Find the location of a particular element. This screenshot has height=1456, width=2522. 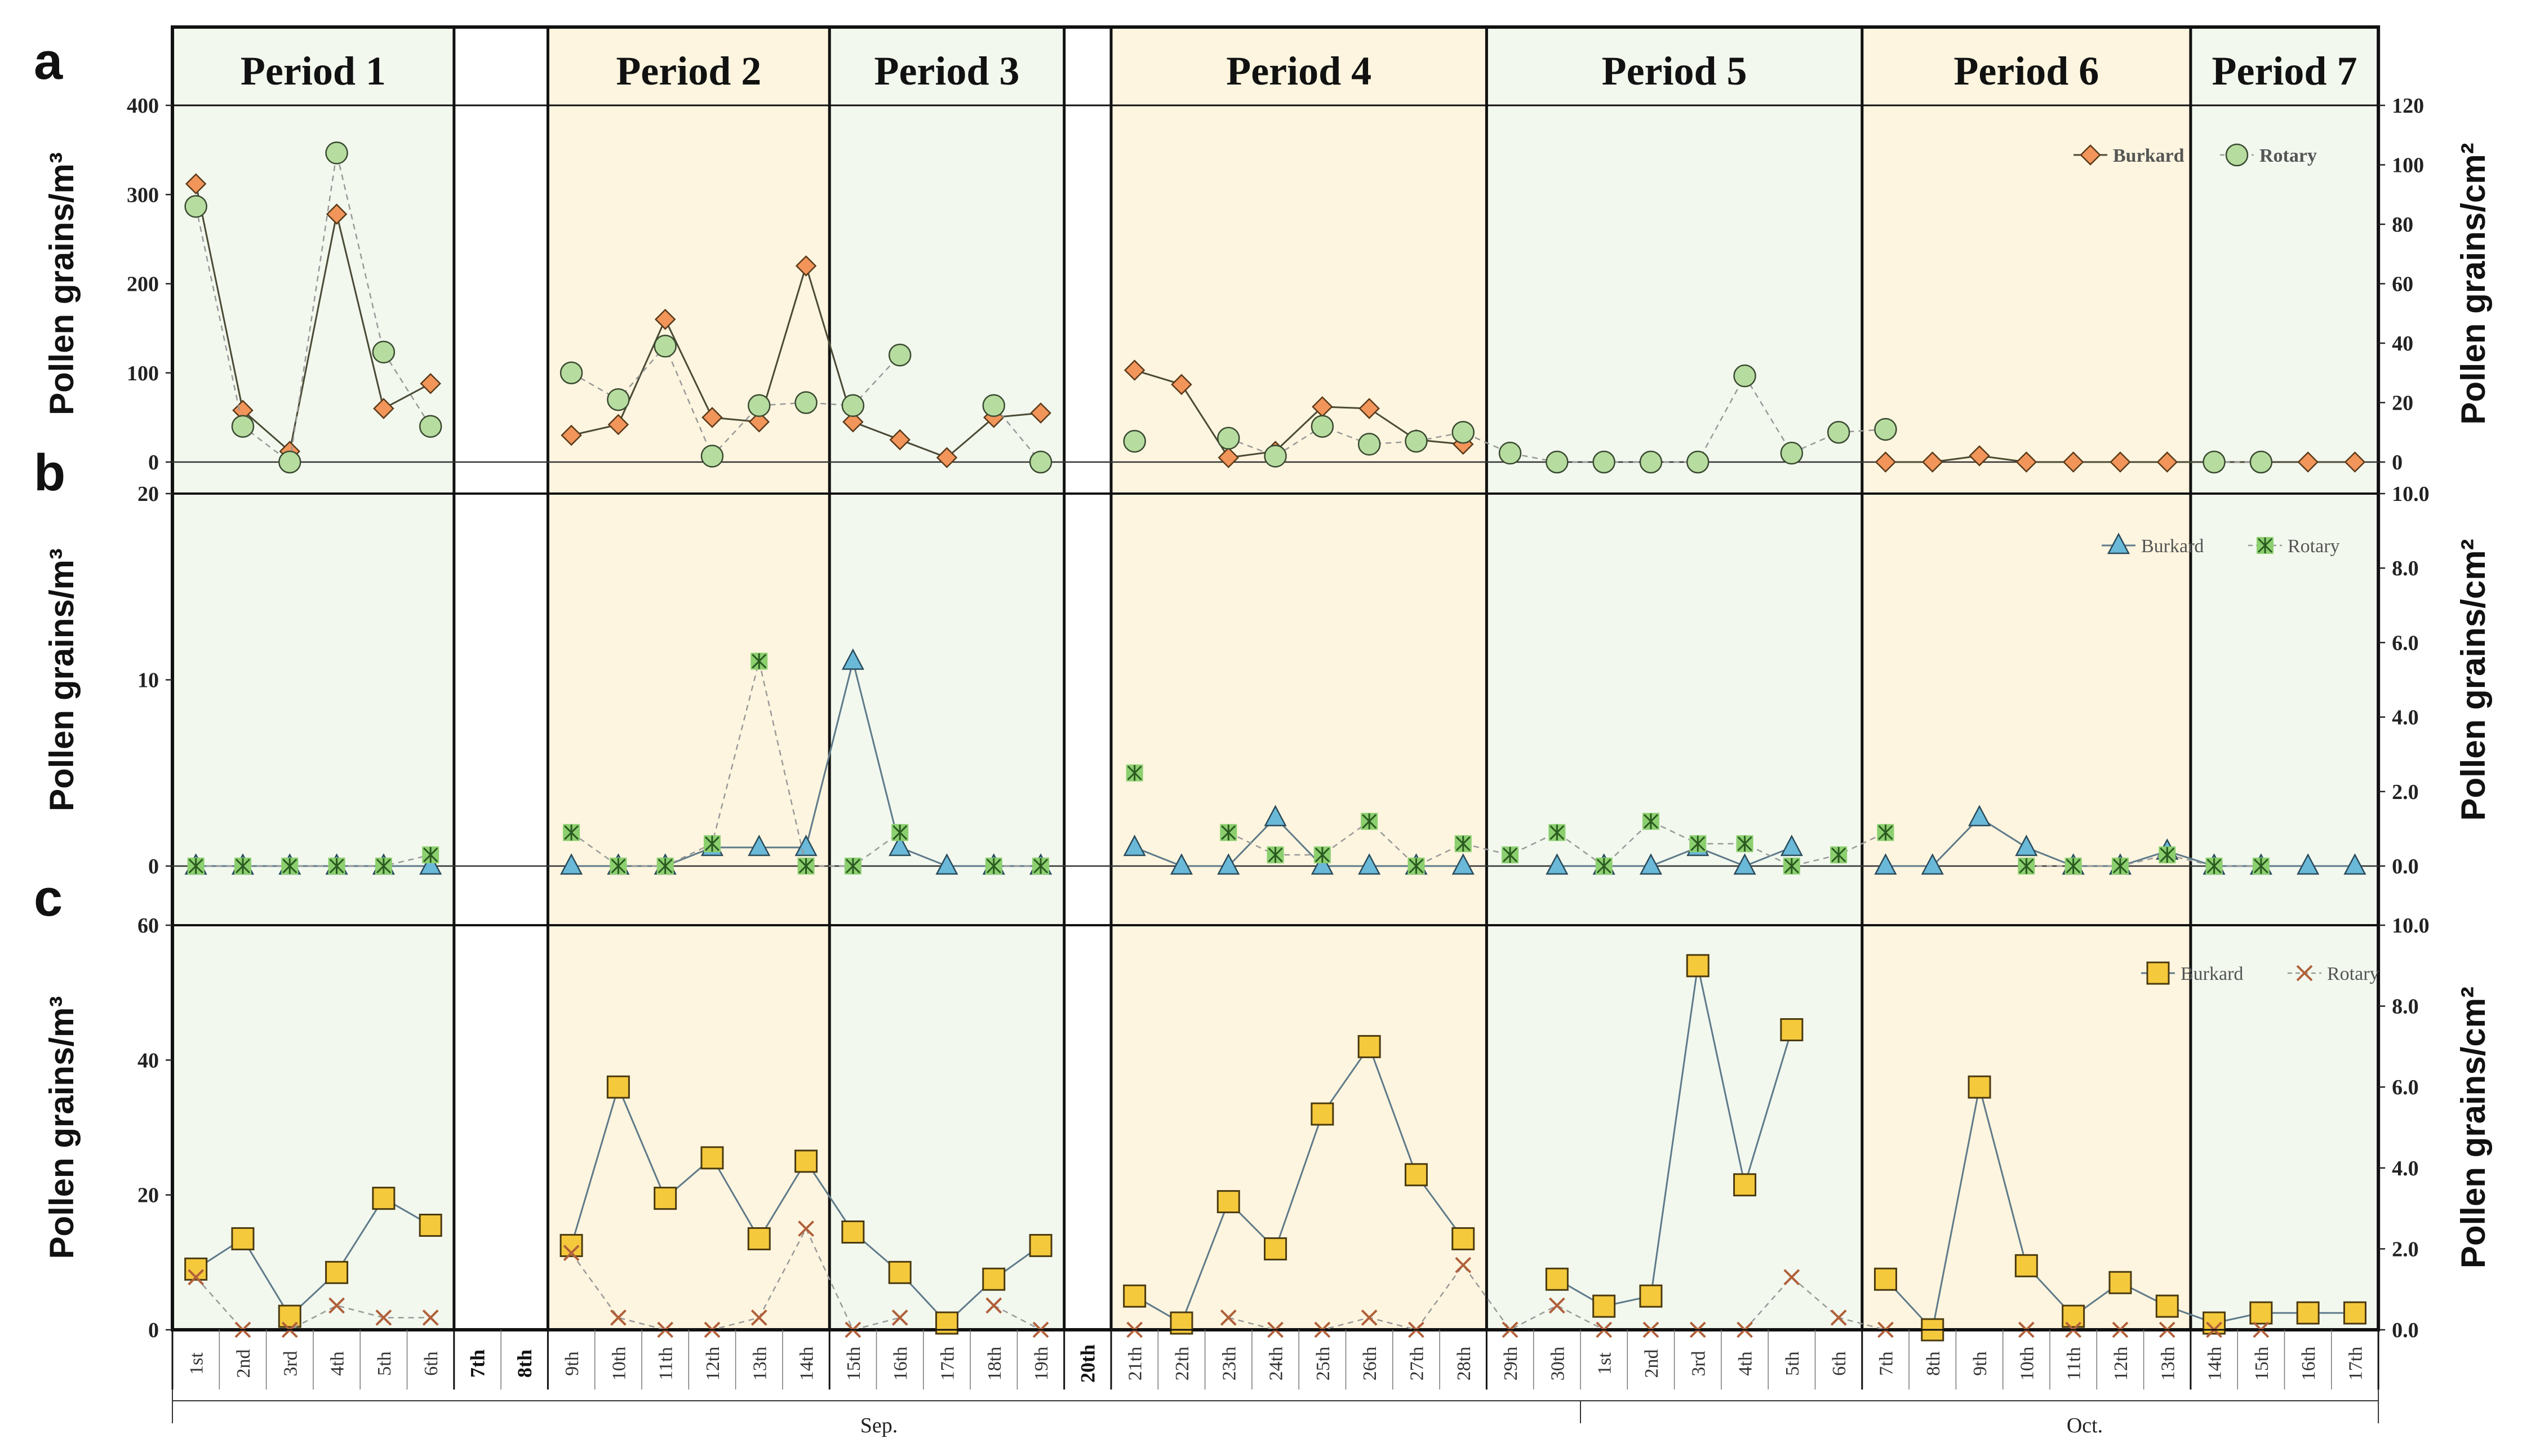

period-label-8: Period 6 is located at coordinates (2026, 71).